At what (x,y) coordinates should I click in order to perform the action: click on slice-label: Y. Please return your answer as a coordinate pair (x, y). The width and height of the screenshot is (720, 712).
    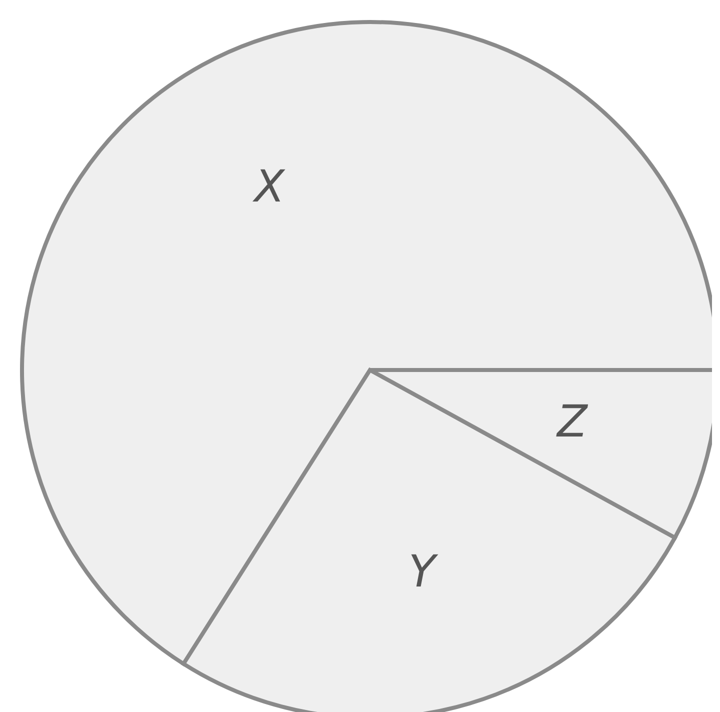
    Looking at the image, I should click on (423, 572).